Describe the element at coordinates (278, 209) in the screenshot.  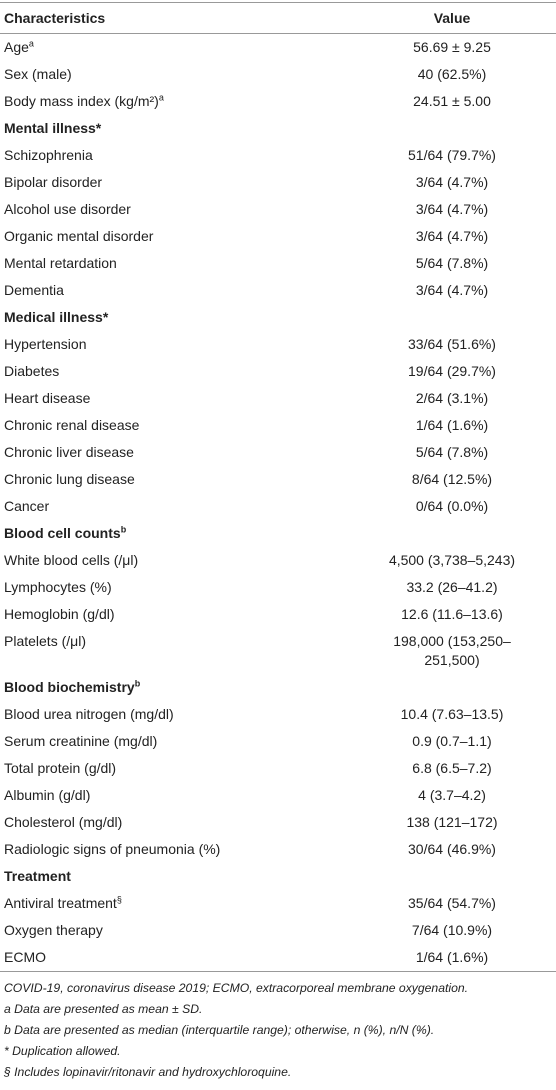
I see `data-row: Alcohol use disorder 3/64 (4.7%)` at that location.